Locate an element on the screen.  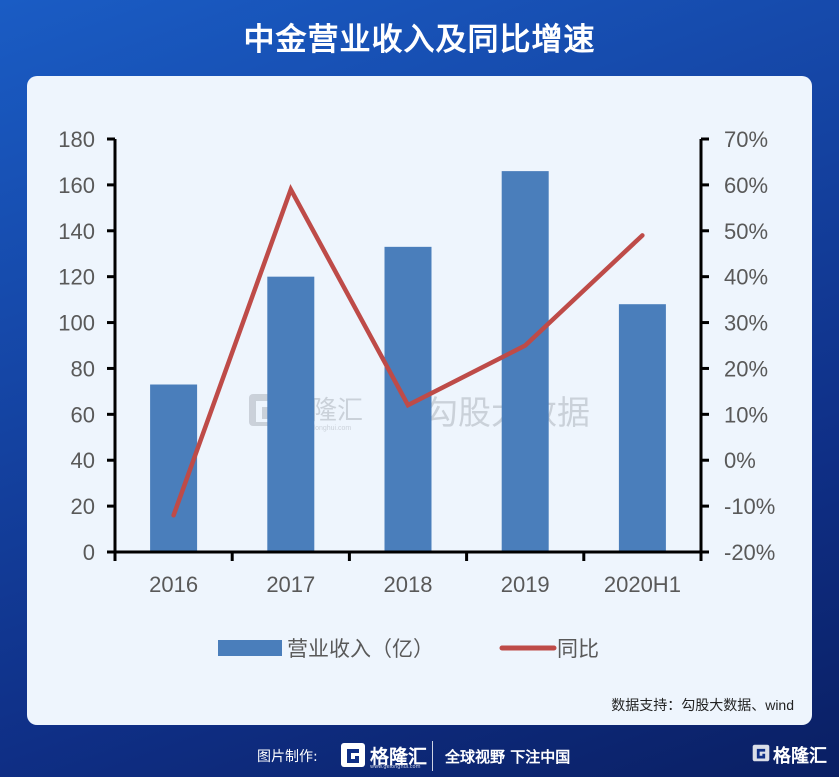
y2-tick-label: 30% is located at coordinates (746, 323).